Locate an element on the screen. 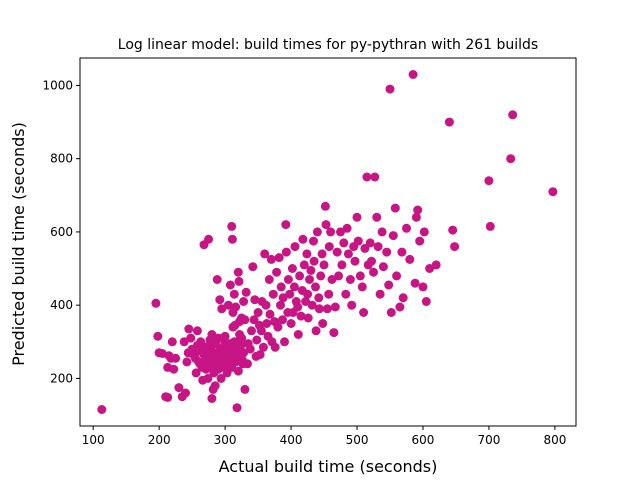 The width and height of the screenshot is (640, 480). x-tick-label: 700 is located at coordinates (488, 440).